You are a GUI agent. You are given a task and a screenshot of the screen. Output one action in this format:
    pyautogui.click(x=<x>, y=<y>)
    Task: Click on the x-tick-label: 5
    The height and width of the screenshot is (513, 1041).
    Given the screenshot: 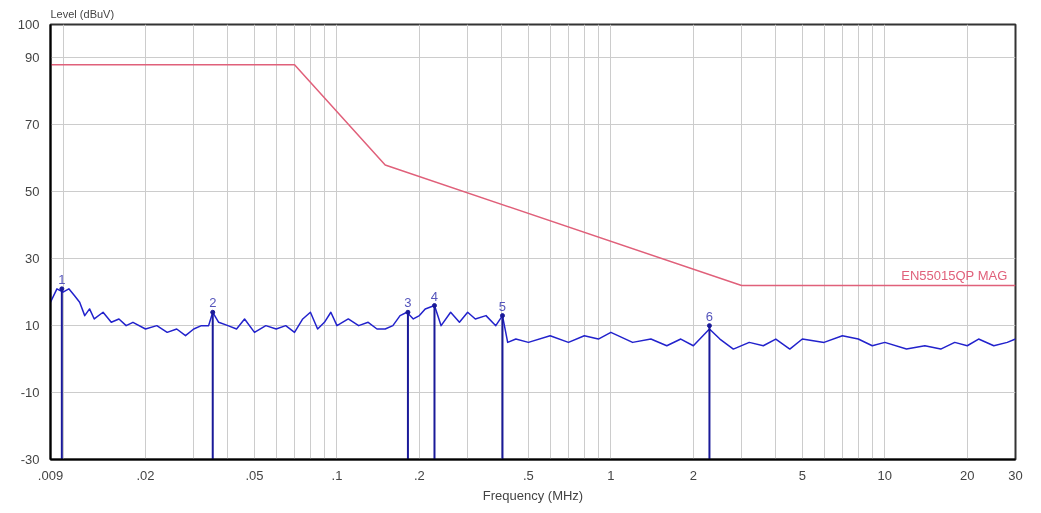 What is the action you would take?
    pyautogui.click(x=802, y=475)
    